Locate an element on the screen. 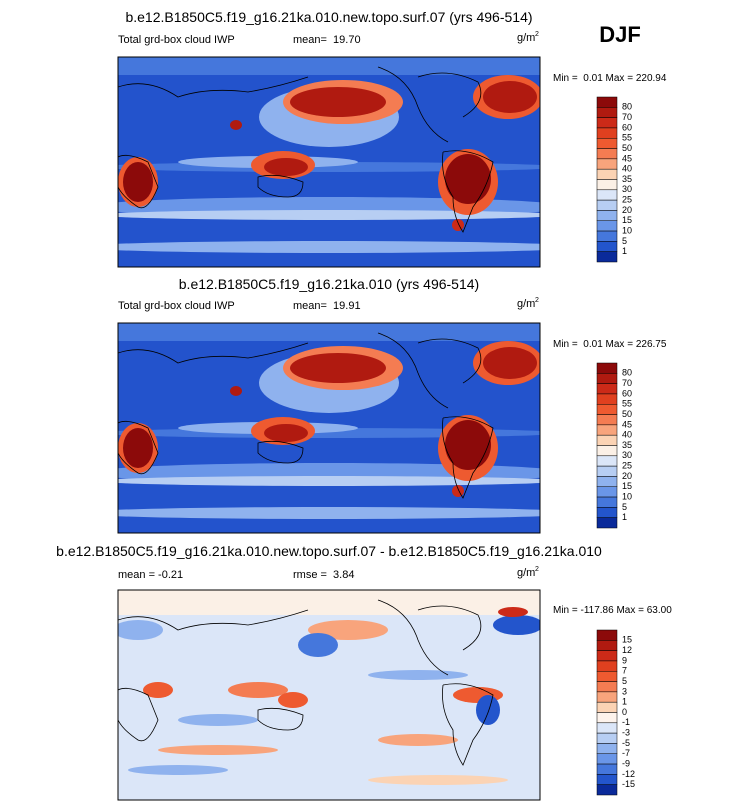 The width and height of the screenshot is (733, 806). colorbar-label: 35 is located at coordinates (627, 179).